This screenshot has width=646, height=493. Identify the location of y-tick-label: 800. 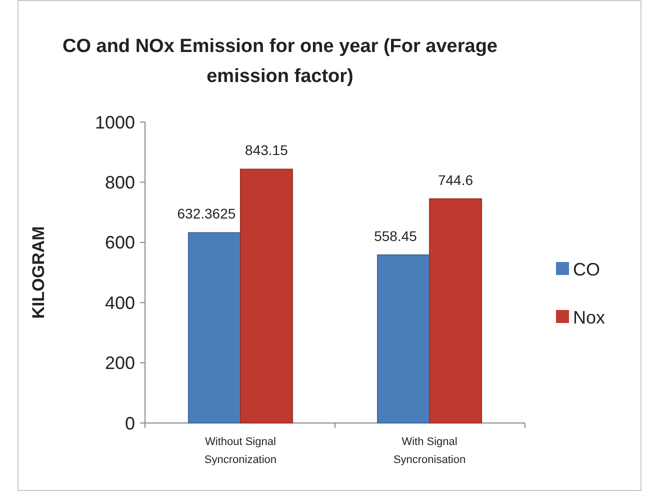
(119, 182).